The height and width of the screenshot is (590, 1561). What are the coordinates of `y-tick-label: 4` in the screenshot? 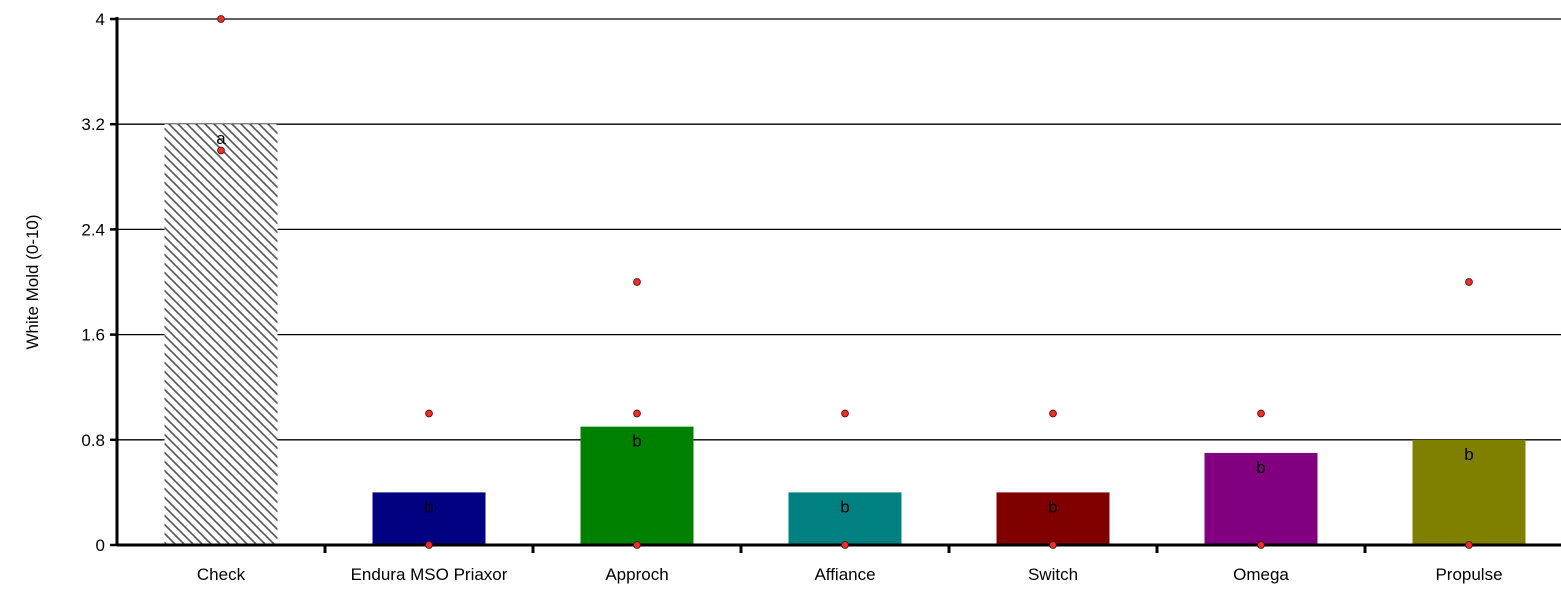 It's located at (100, 19).